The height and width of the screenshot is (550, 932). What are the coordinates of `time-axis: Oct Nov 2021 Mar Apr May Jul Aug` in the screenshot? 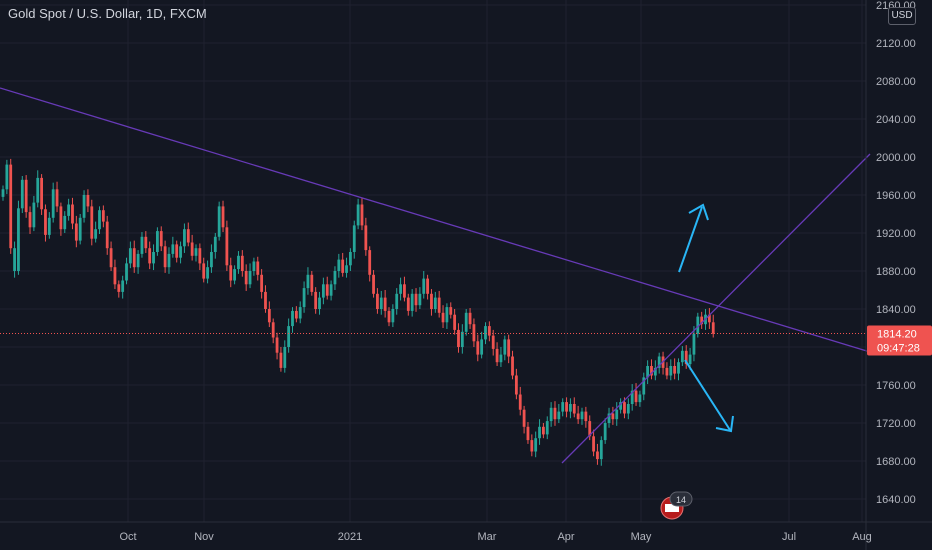 It's located at (466, 532).